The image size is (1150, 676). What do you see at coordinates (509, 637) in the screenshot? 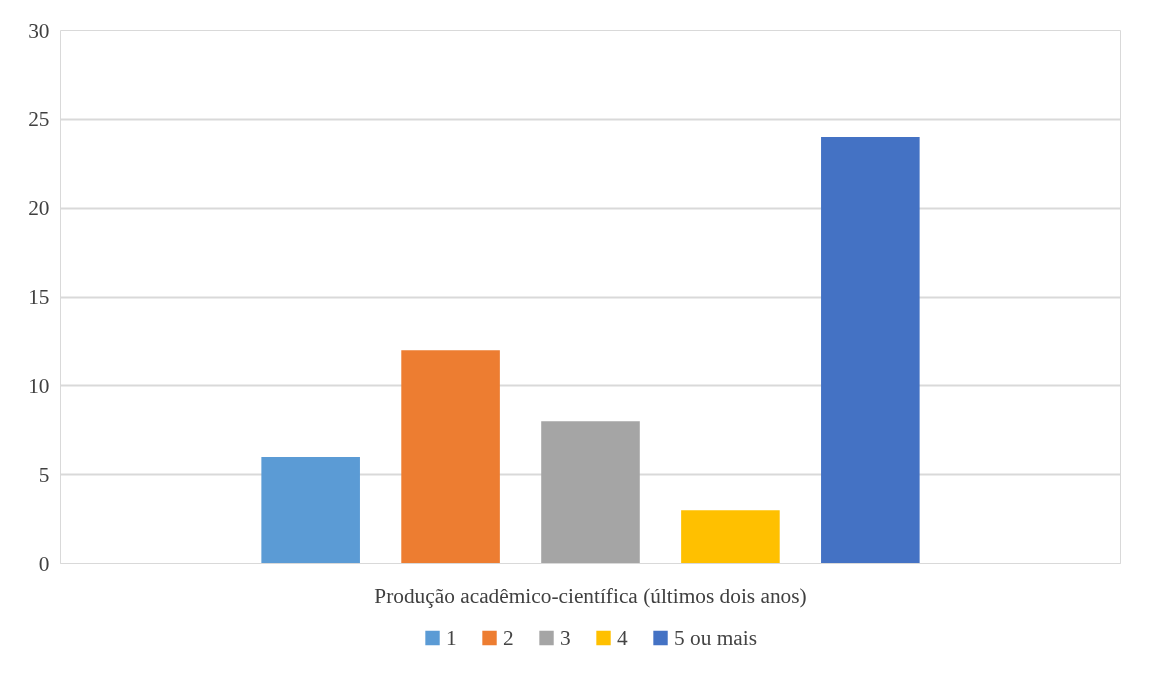
I see `legend-label: 2` at bounding box center [509, 637].